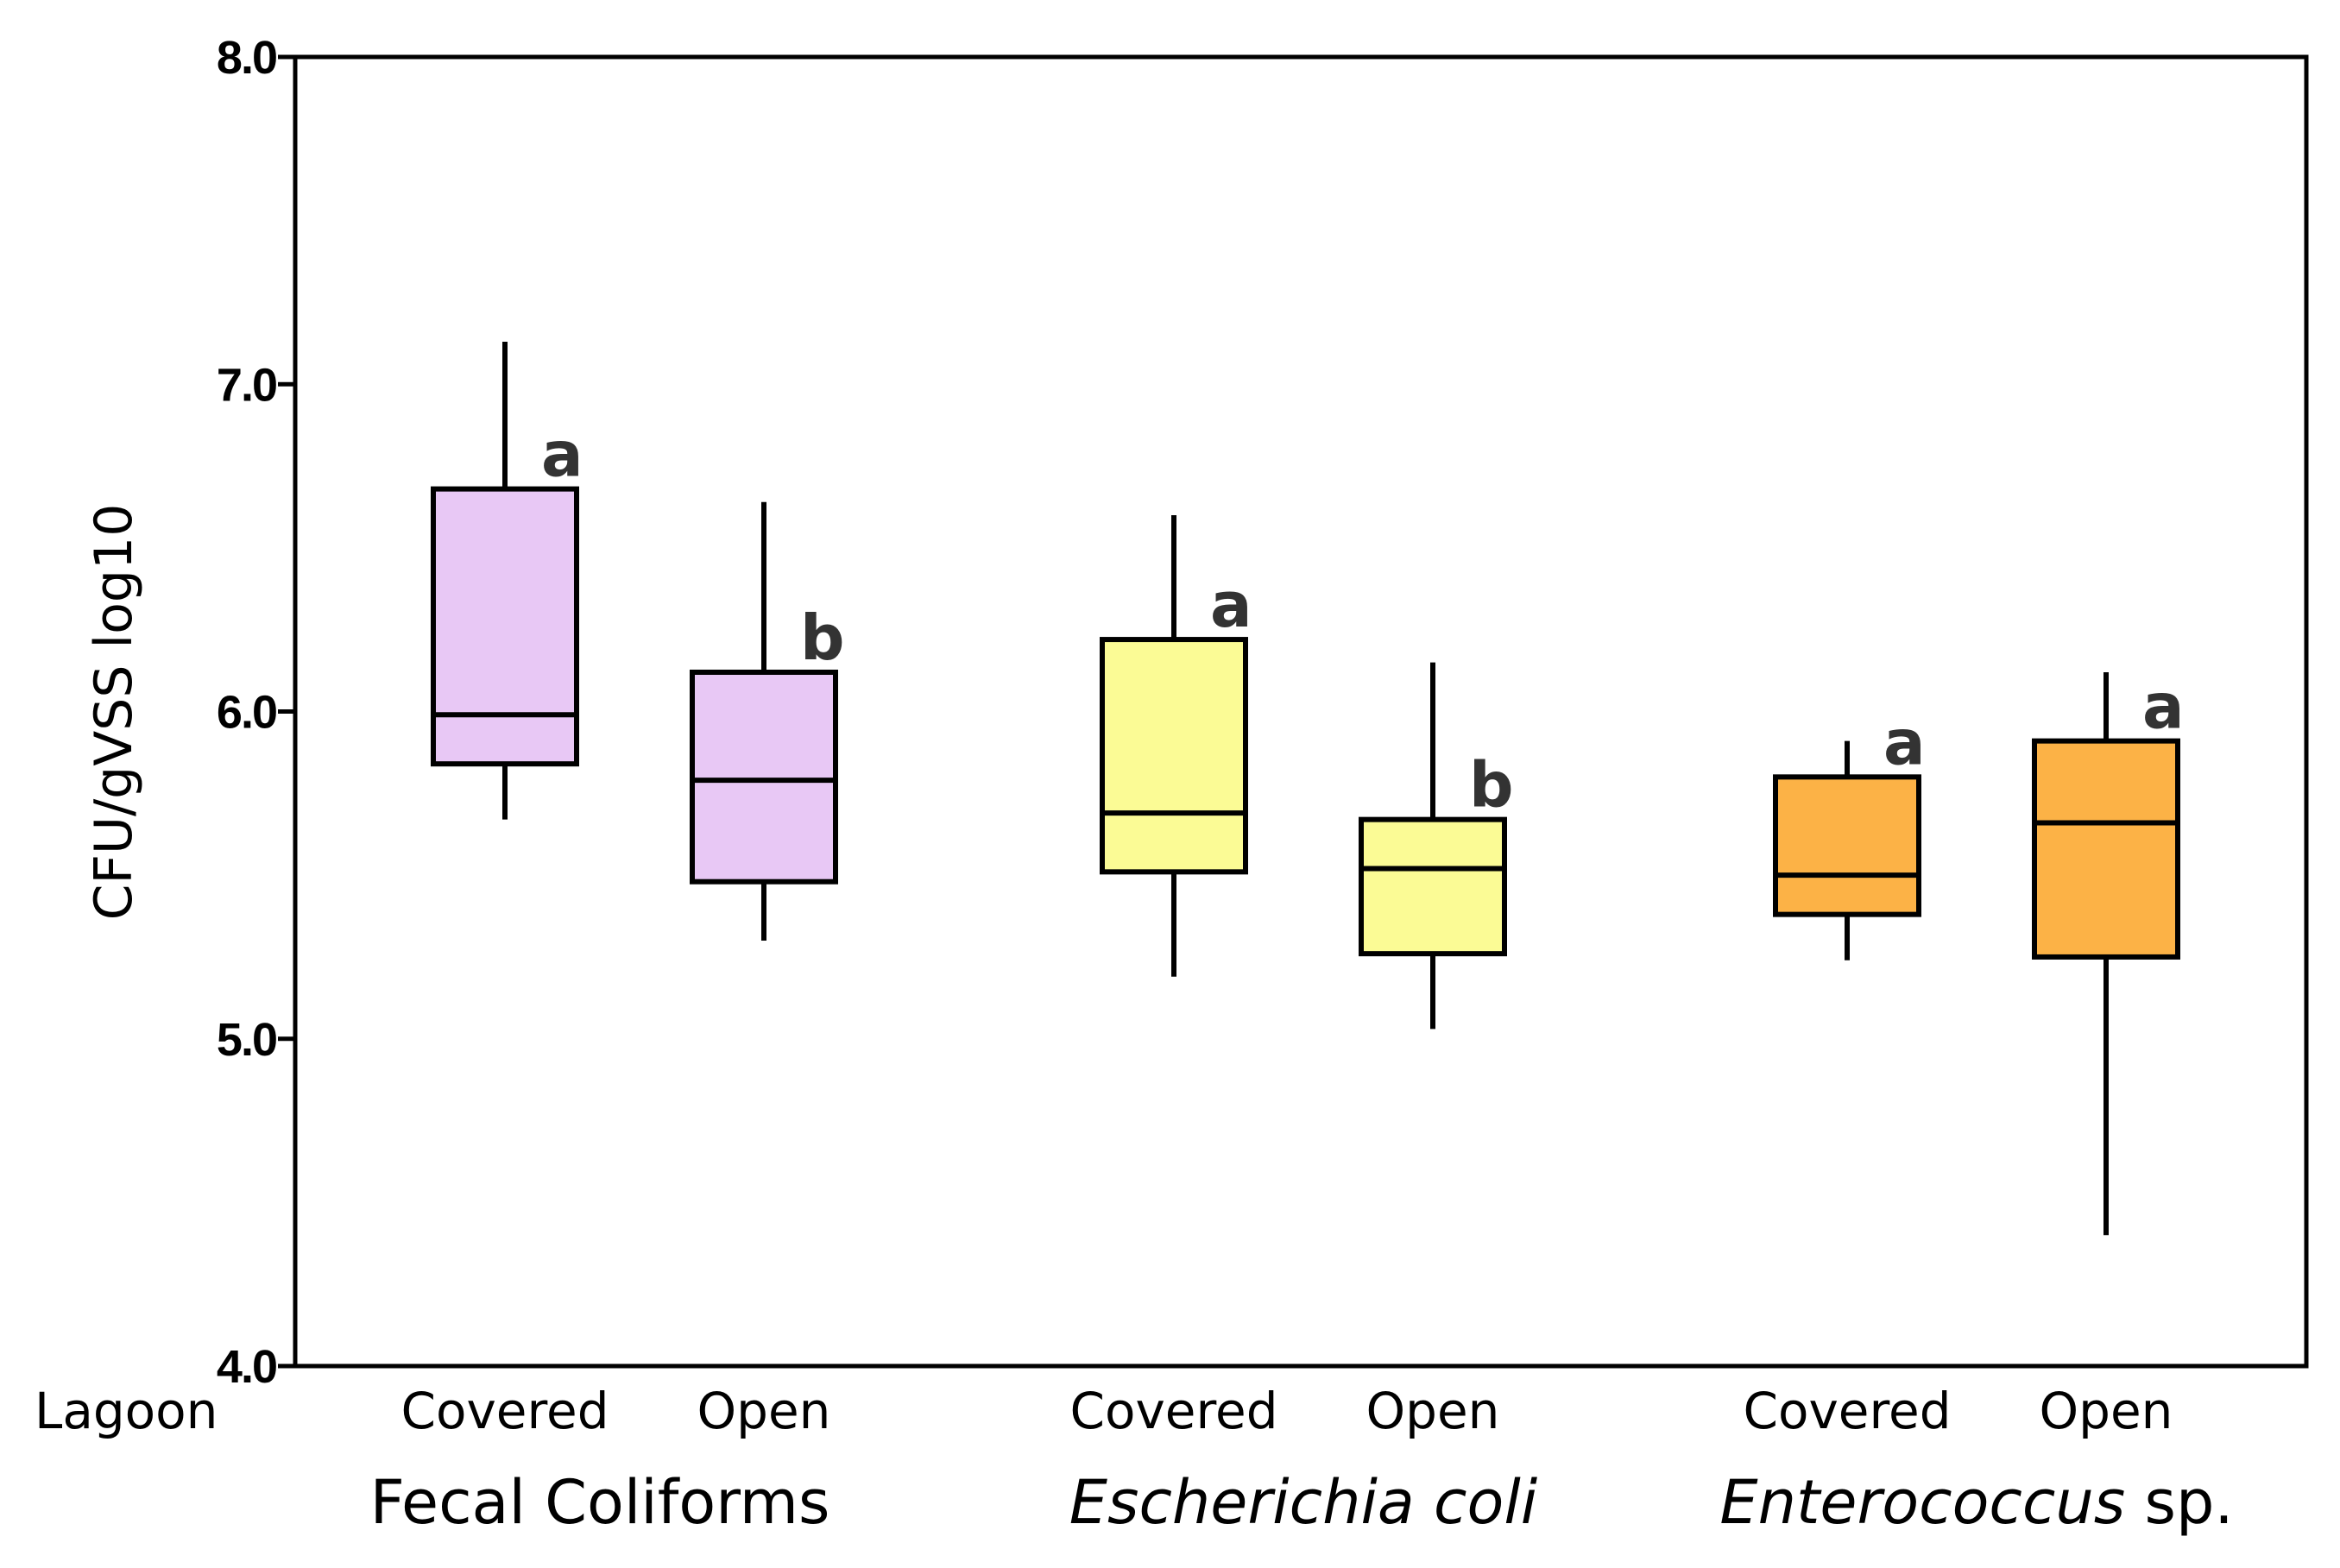  What do you see at coordinates (246, 58) in the screenshot?
I see `y-tick-label: 8.0` at bounding box center [246, 58].